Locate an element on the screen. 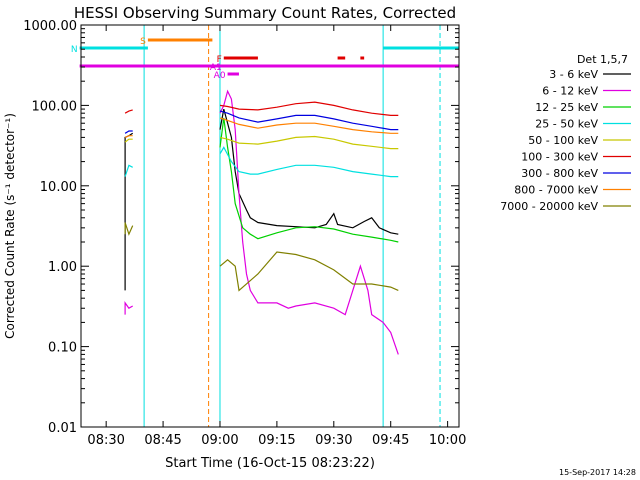 The height and width of the screenshot is (480, 640). x-tick-label-0: 08:30 is located at coordinates (105, 440).